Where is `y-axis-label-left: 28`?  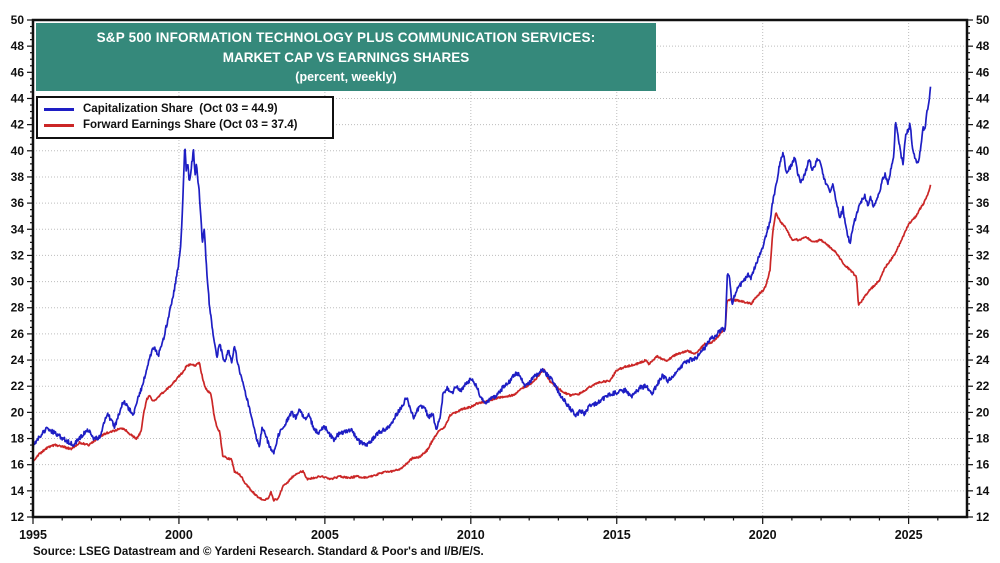 y-axis-label-left: 28 is located at coordinates (18, 308).